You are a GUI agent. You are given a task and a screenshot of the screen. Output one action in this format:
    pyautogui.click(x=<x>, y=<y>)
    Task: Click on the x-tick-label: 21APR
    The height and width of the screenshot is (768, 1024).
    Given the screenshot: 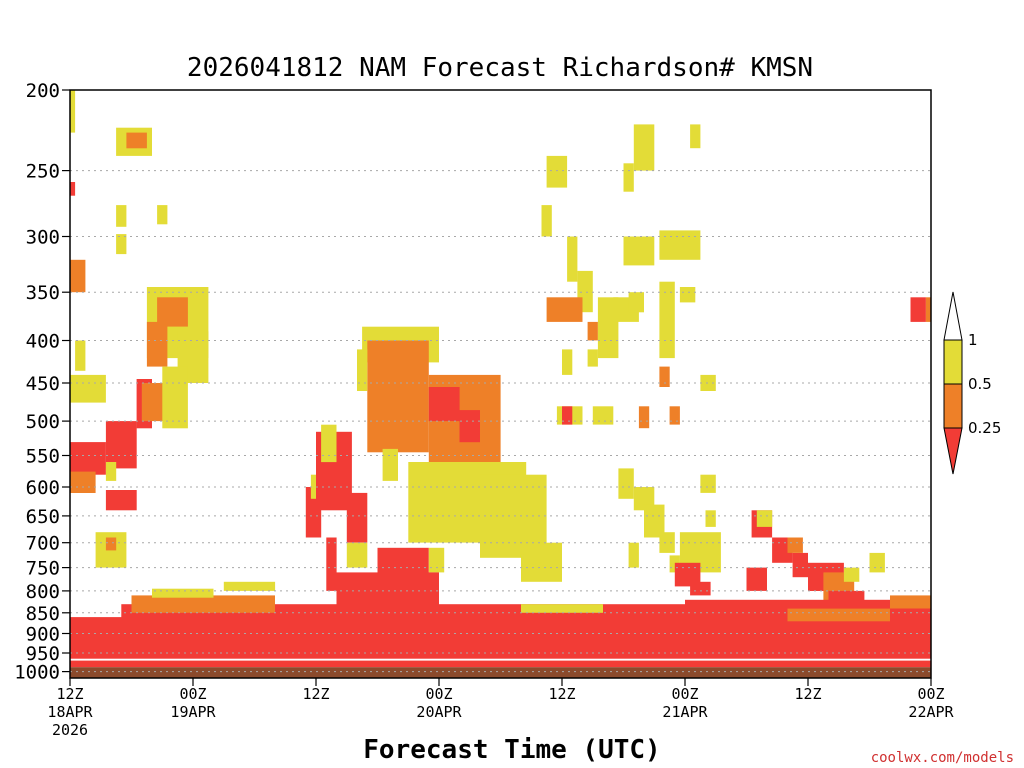 What is the action you would take?
    pyautogui.click(x=685, y=712)
    